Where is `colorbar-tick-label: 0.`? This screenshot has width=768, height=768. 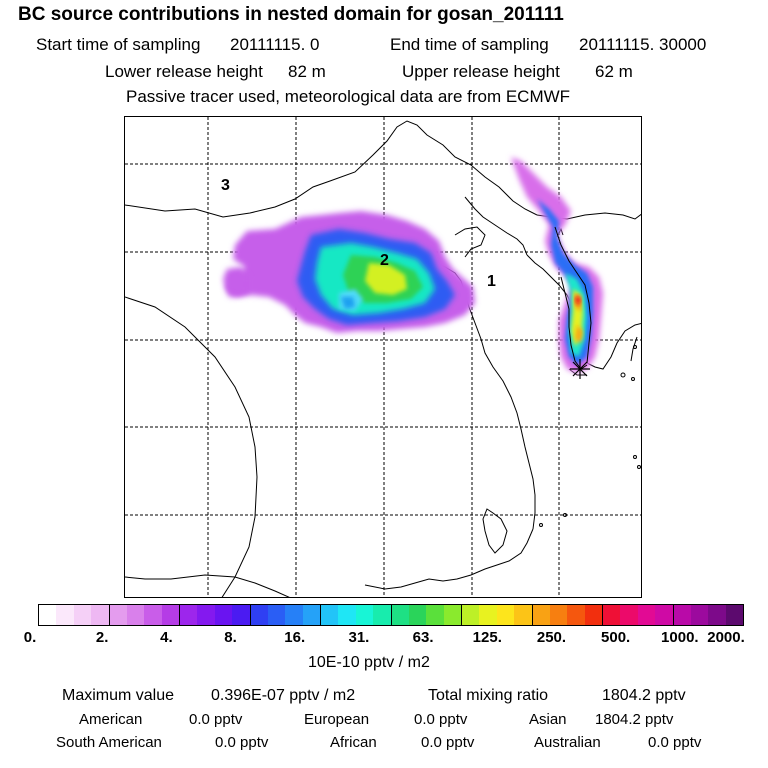 colorbar-tick-label: 0. is located at coordinates (30, 637).